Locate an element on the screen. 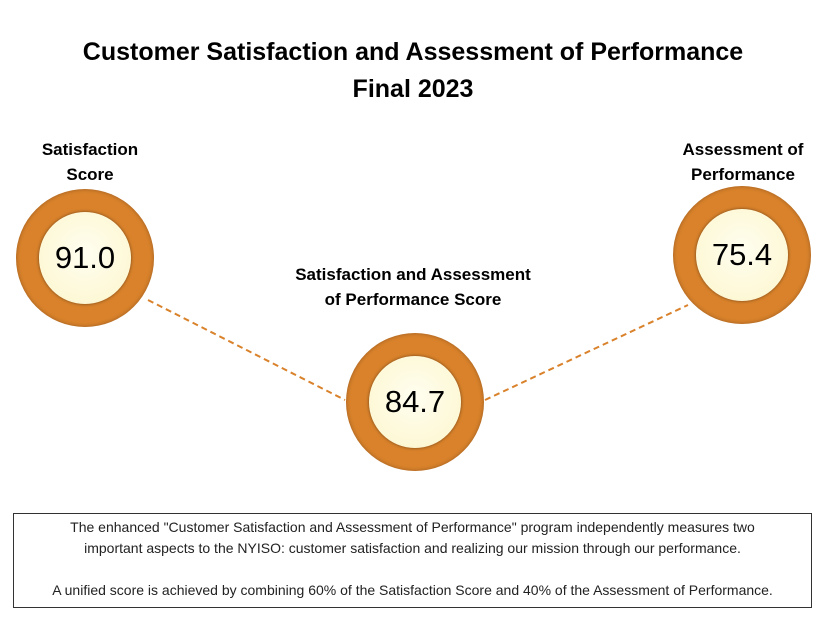 The height and width of the screenshot is (620, 826). label-line: Score is located at coordinates (90, 174).